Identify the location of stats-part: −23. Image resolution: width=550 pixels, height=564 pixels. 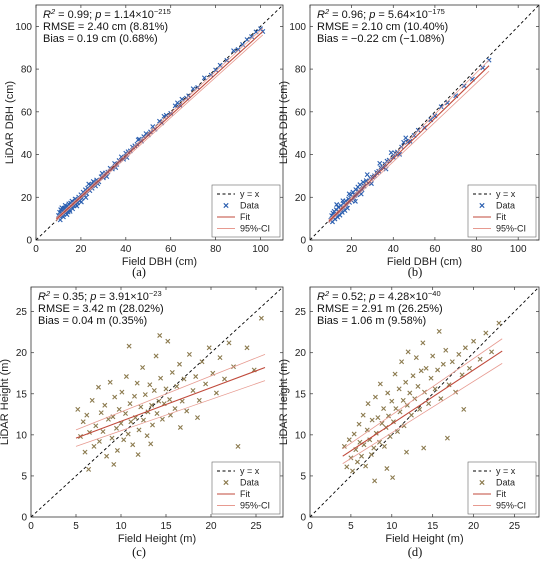
(155, 293).